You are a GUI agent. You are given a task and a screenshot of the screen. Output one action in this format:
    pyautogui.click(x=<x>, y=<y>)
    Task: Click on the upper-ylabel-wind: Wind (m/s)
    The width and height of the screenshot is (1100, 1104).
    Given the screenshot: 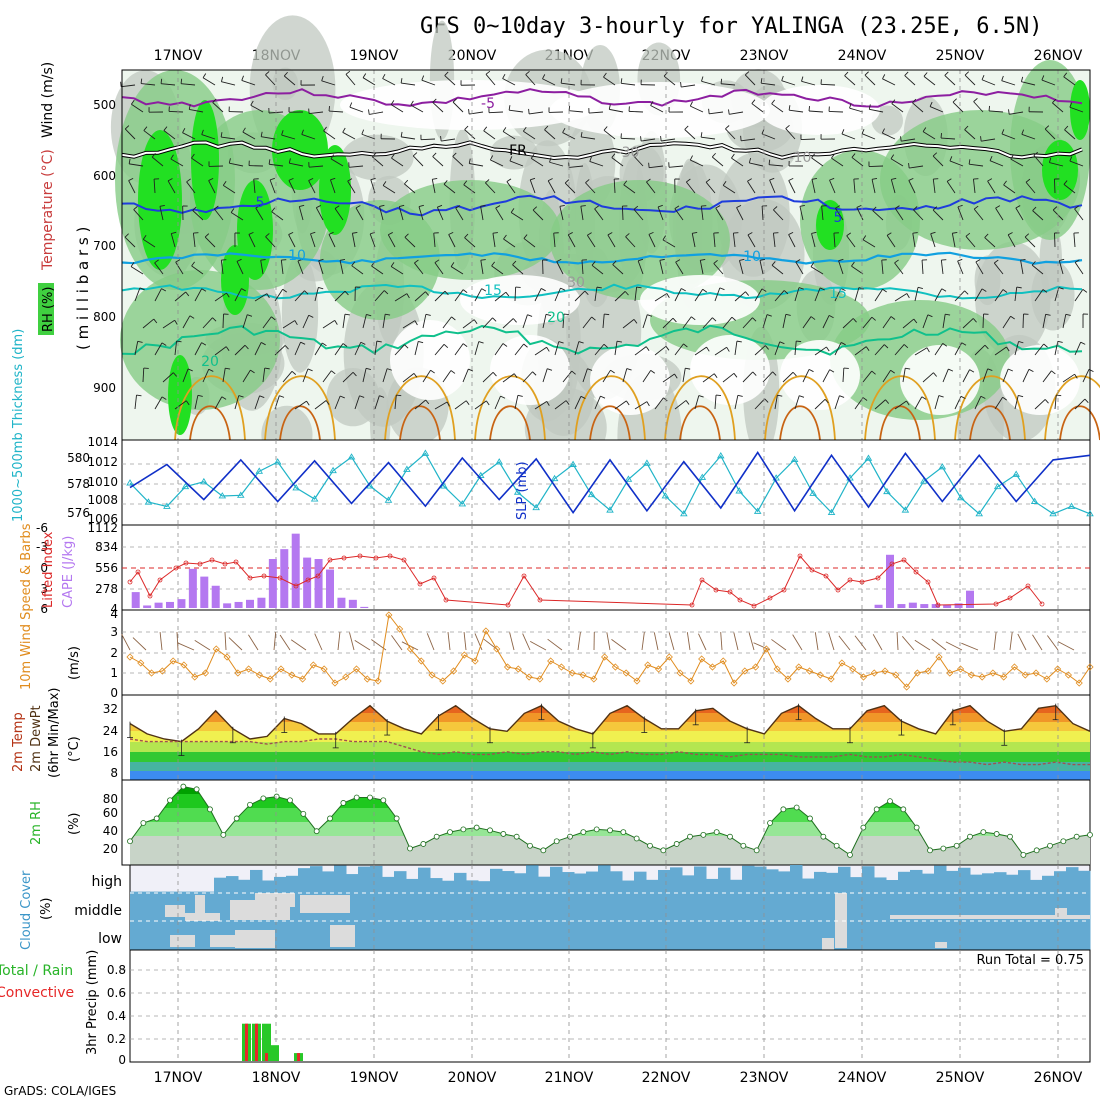 What is the action you would take?
    pyautogui.click(x=48, y=100)
    